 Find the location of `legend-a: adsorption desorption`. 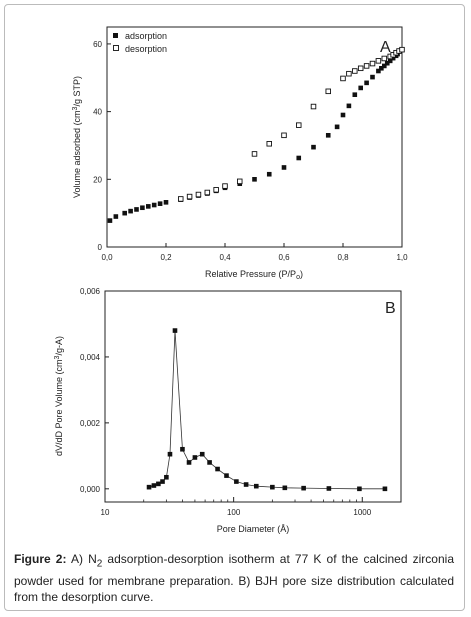

legend-a: adsorption desorption is located at coordinates (140, 42).